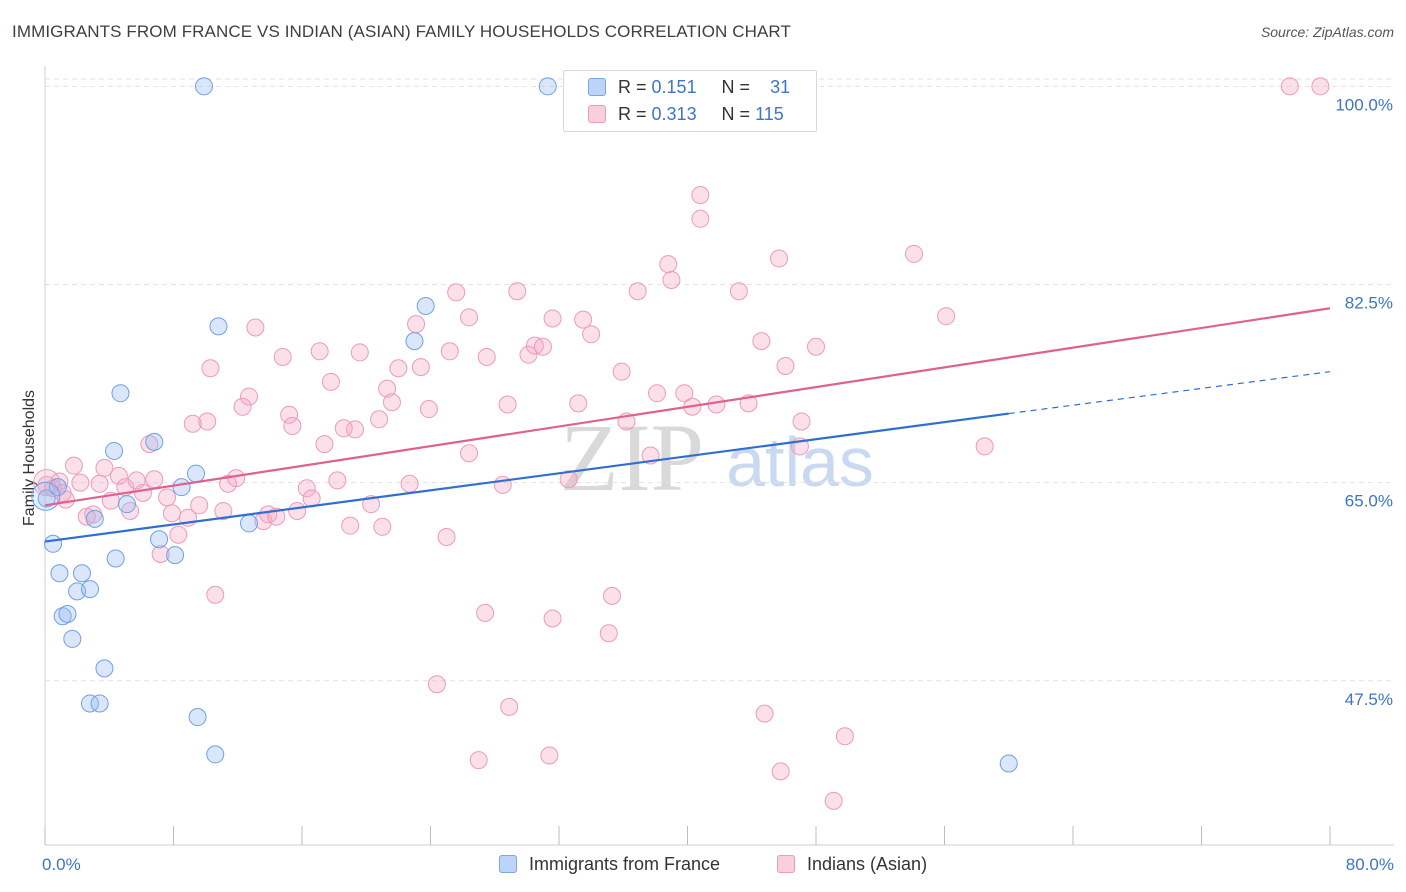 This screenshot has height=892, width=1406. I want to click on y-tick-label: 47.5%, so click(1369, 699).